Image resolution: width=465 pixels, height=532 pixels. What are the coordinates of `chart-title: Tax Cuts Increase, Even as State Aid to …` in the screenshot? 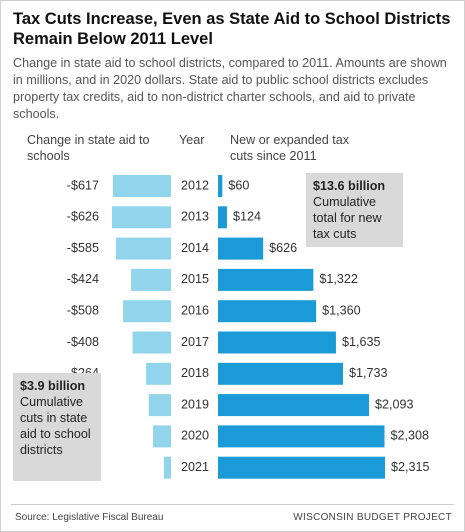 It's located at (232, 29).